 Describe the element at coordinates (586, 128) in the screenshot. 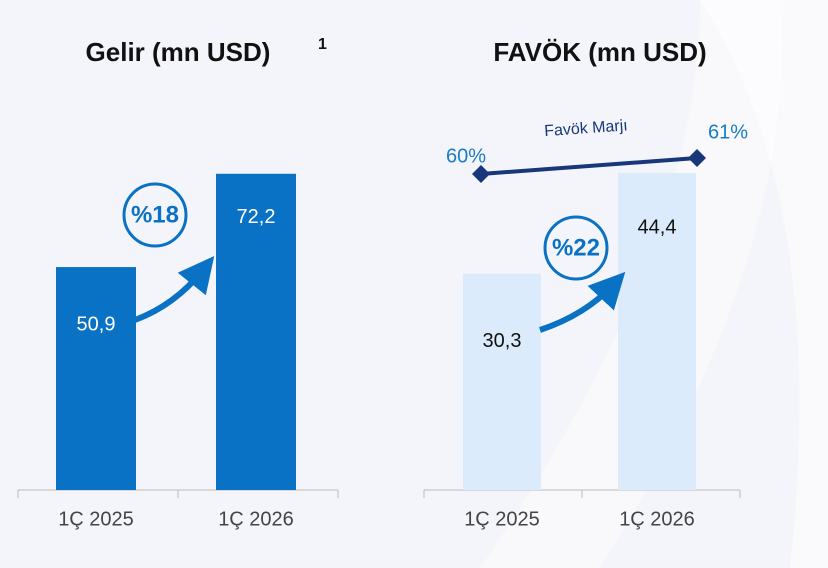

I see `line-name: Favök Marjı` at that location.